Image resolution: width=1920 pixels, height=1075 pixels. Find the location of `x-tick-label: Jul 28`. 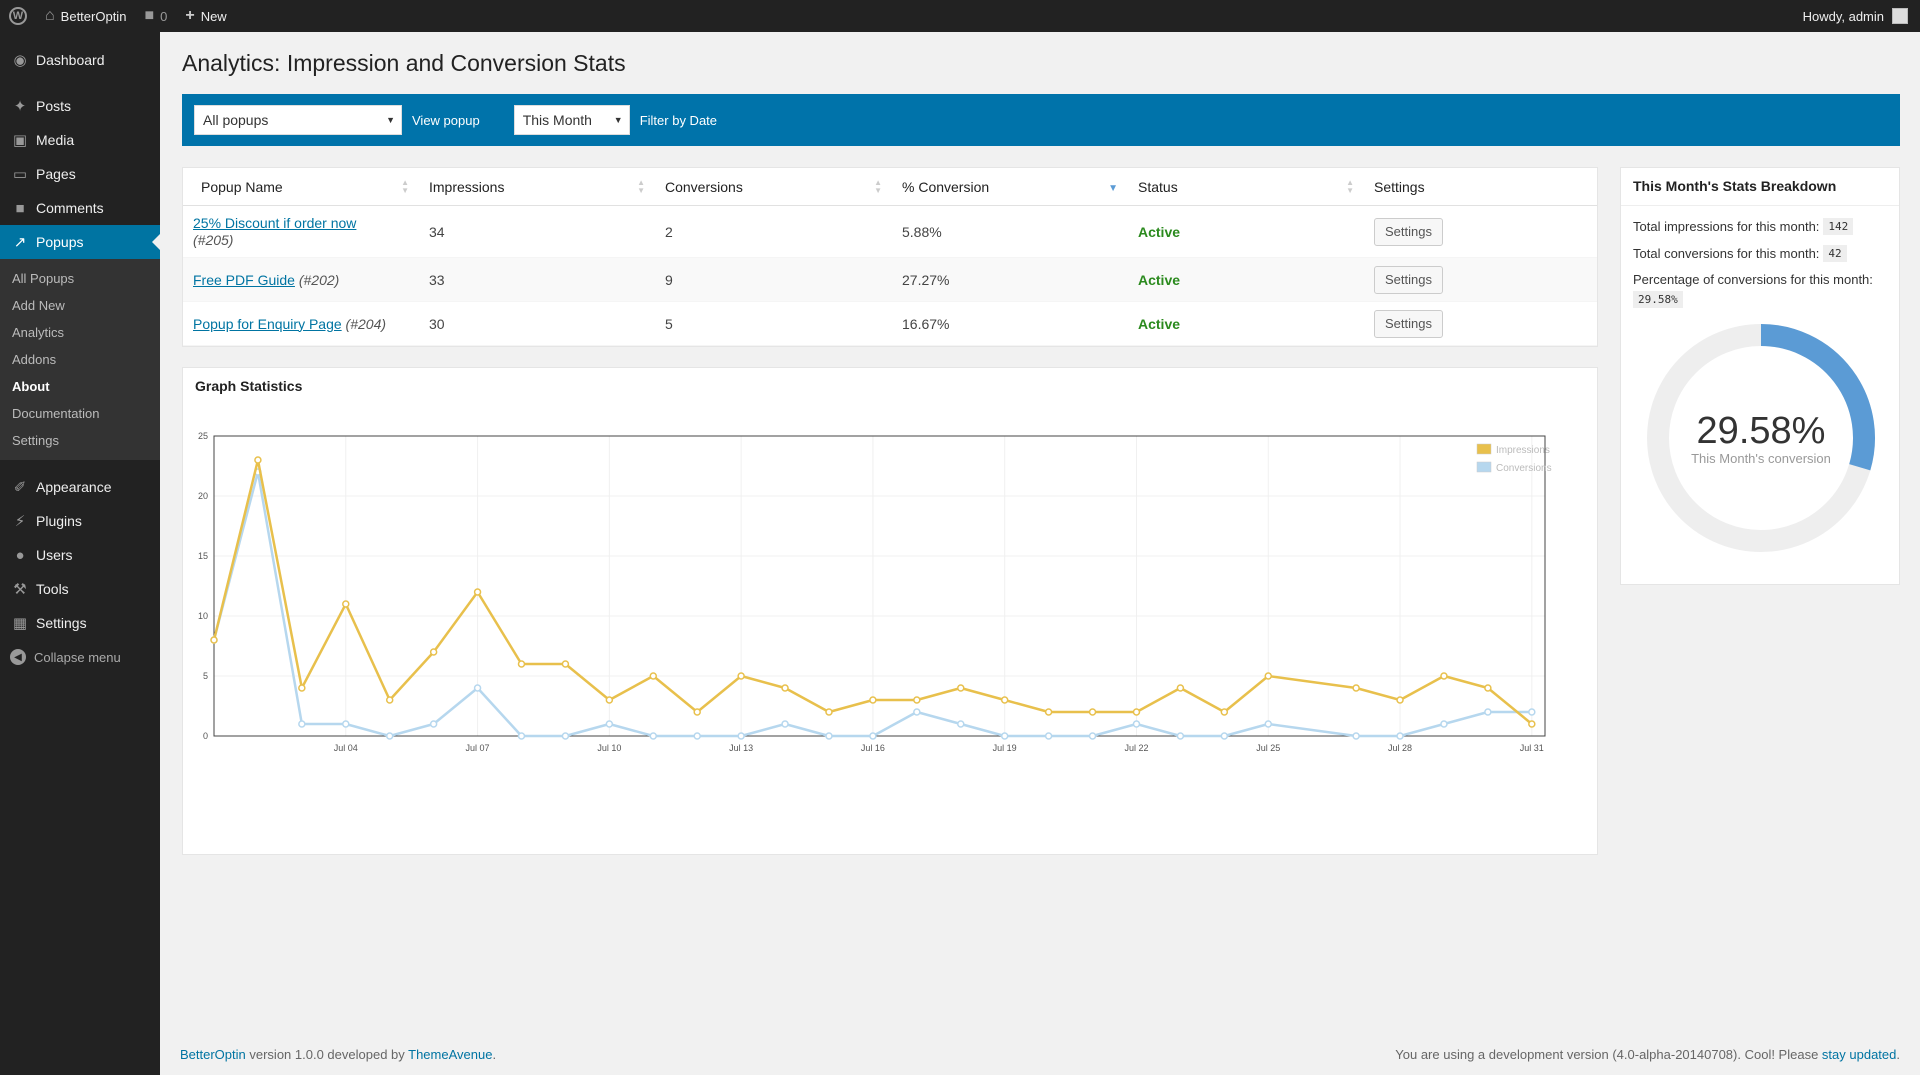

x-tick-label: Jul 28 is located at coordinates (1400, 748).